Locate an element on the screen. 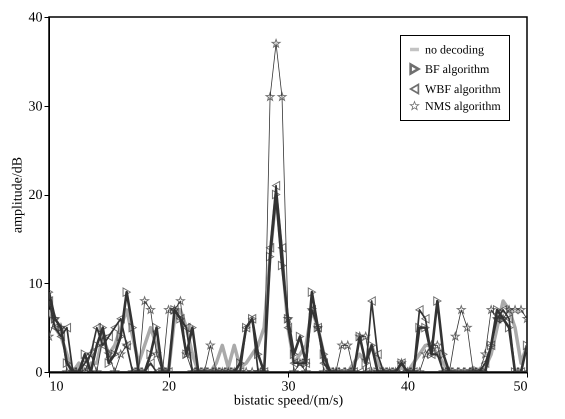  y-axis-title: amplitude/dB is located at coordinates (18, 195).